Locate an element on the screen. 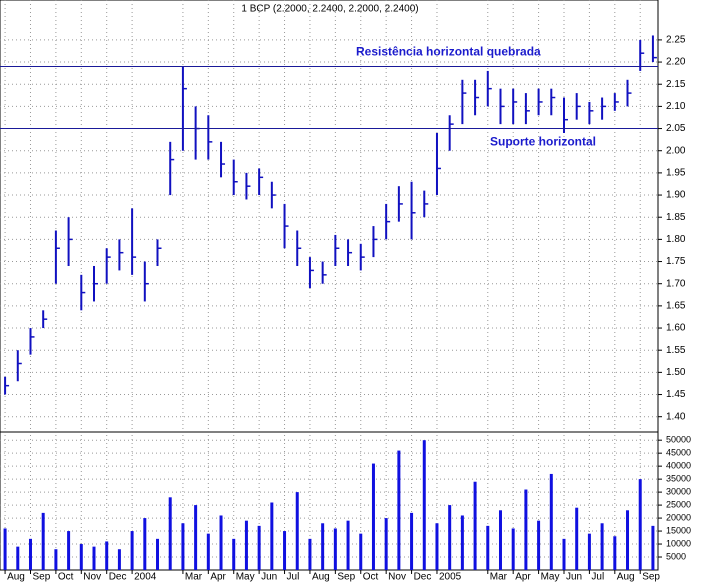 This screenshot has width=707, height=582. y-tick-label: 2.25 is located at coordinates (676, 40).